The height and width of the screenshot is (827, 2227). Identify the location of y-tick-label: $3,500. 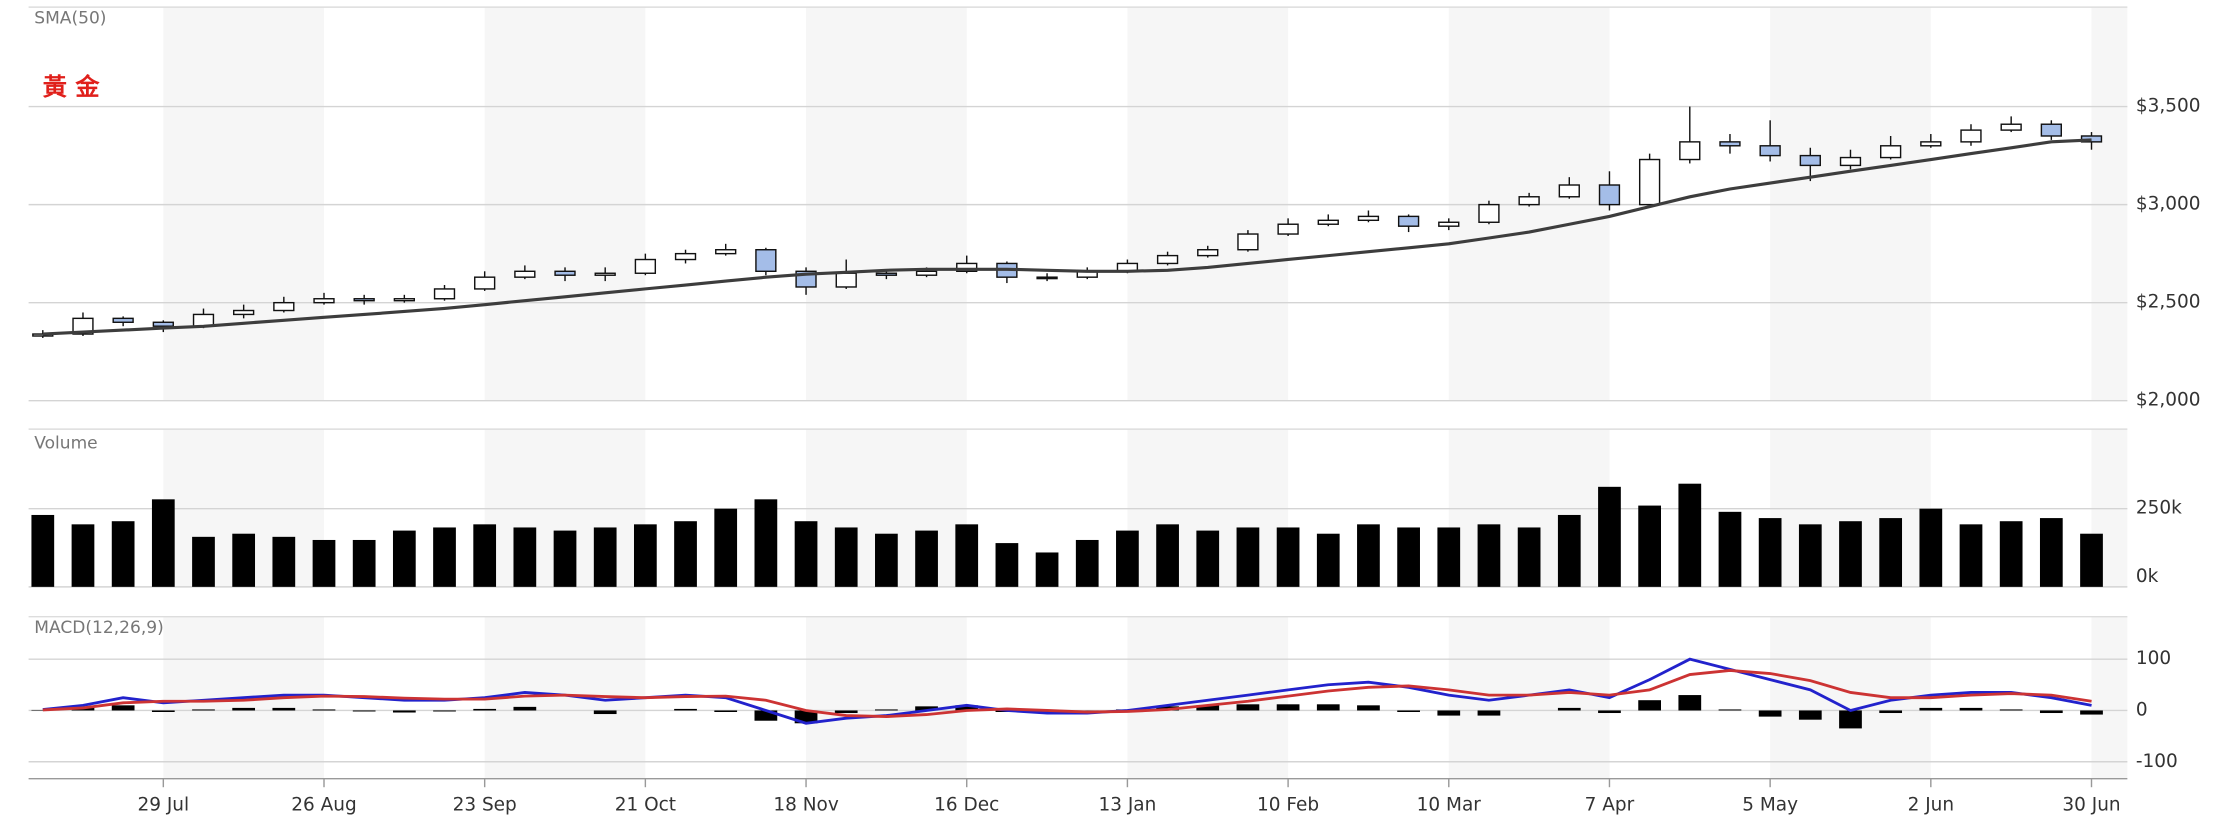
(2168, 106).